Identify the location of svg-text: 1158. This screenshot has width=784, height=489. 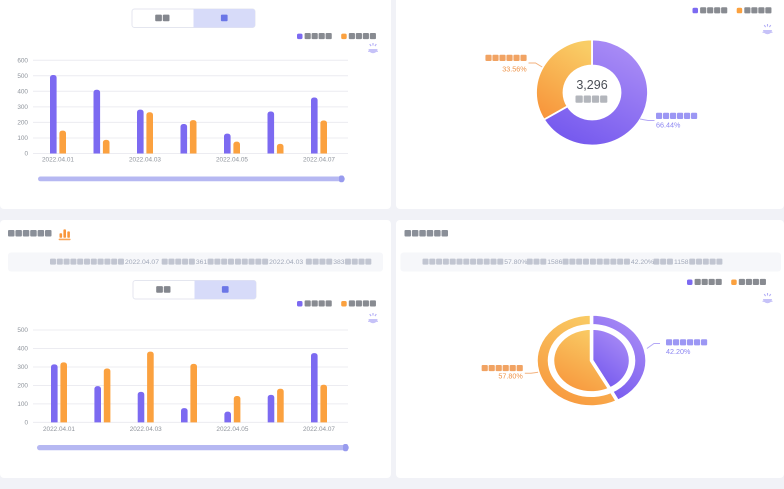
(680, 262).